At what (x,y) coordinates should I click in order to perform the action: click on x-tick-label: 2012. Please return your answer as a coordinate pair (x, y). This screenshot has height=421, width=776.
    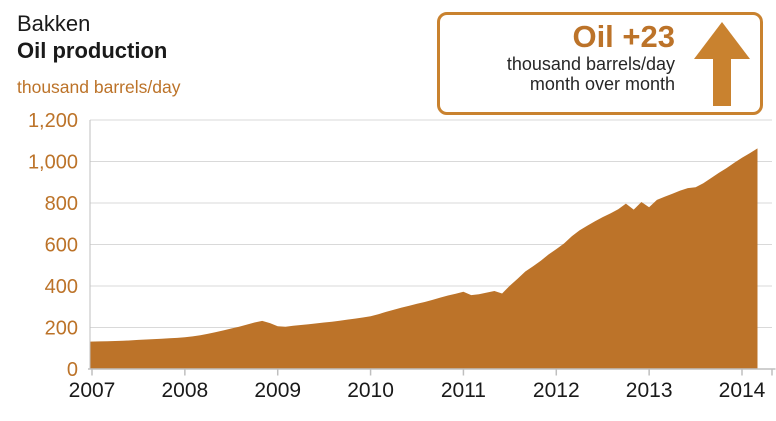
    Looking at the image, I should click on (556, 390).